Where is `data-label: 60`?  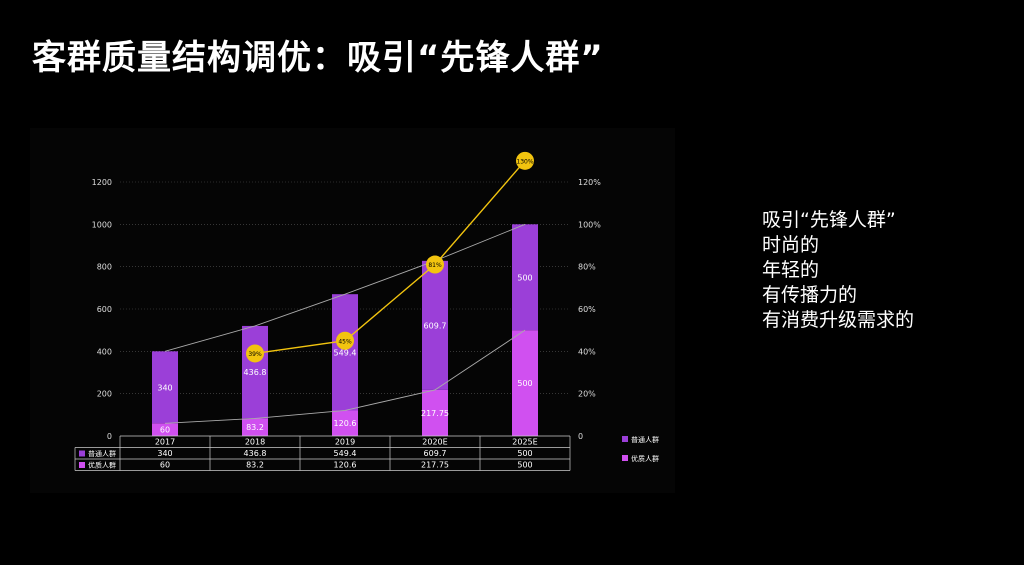 data-label: 60 is located at coordinates (165, 430).